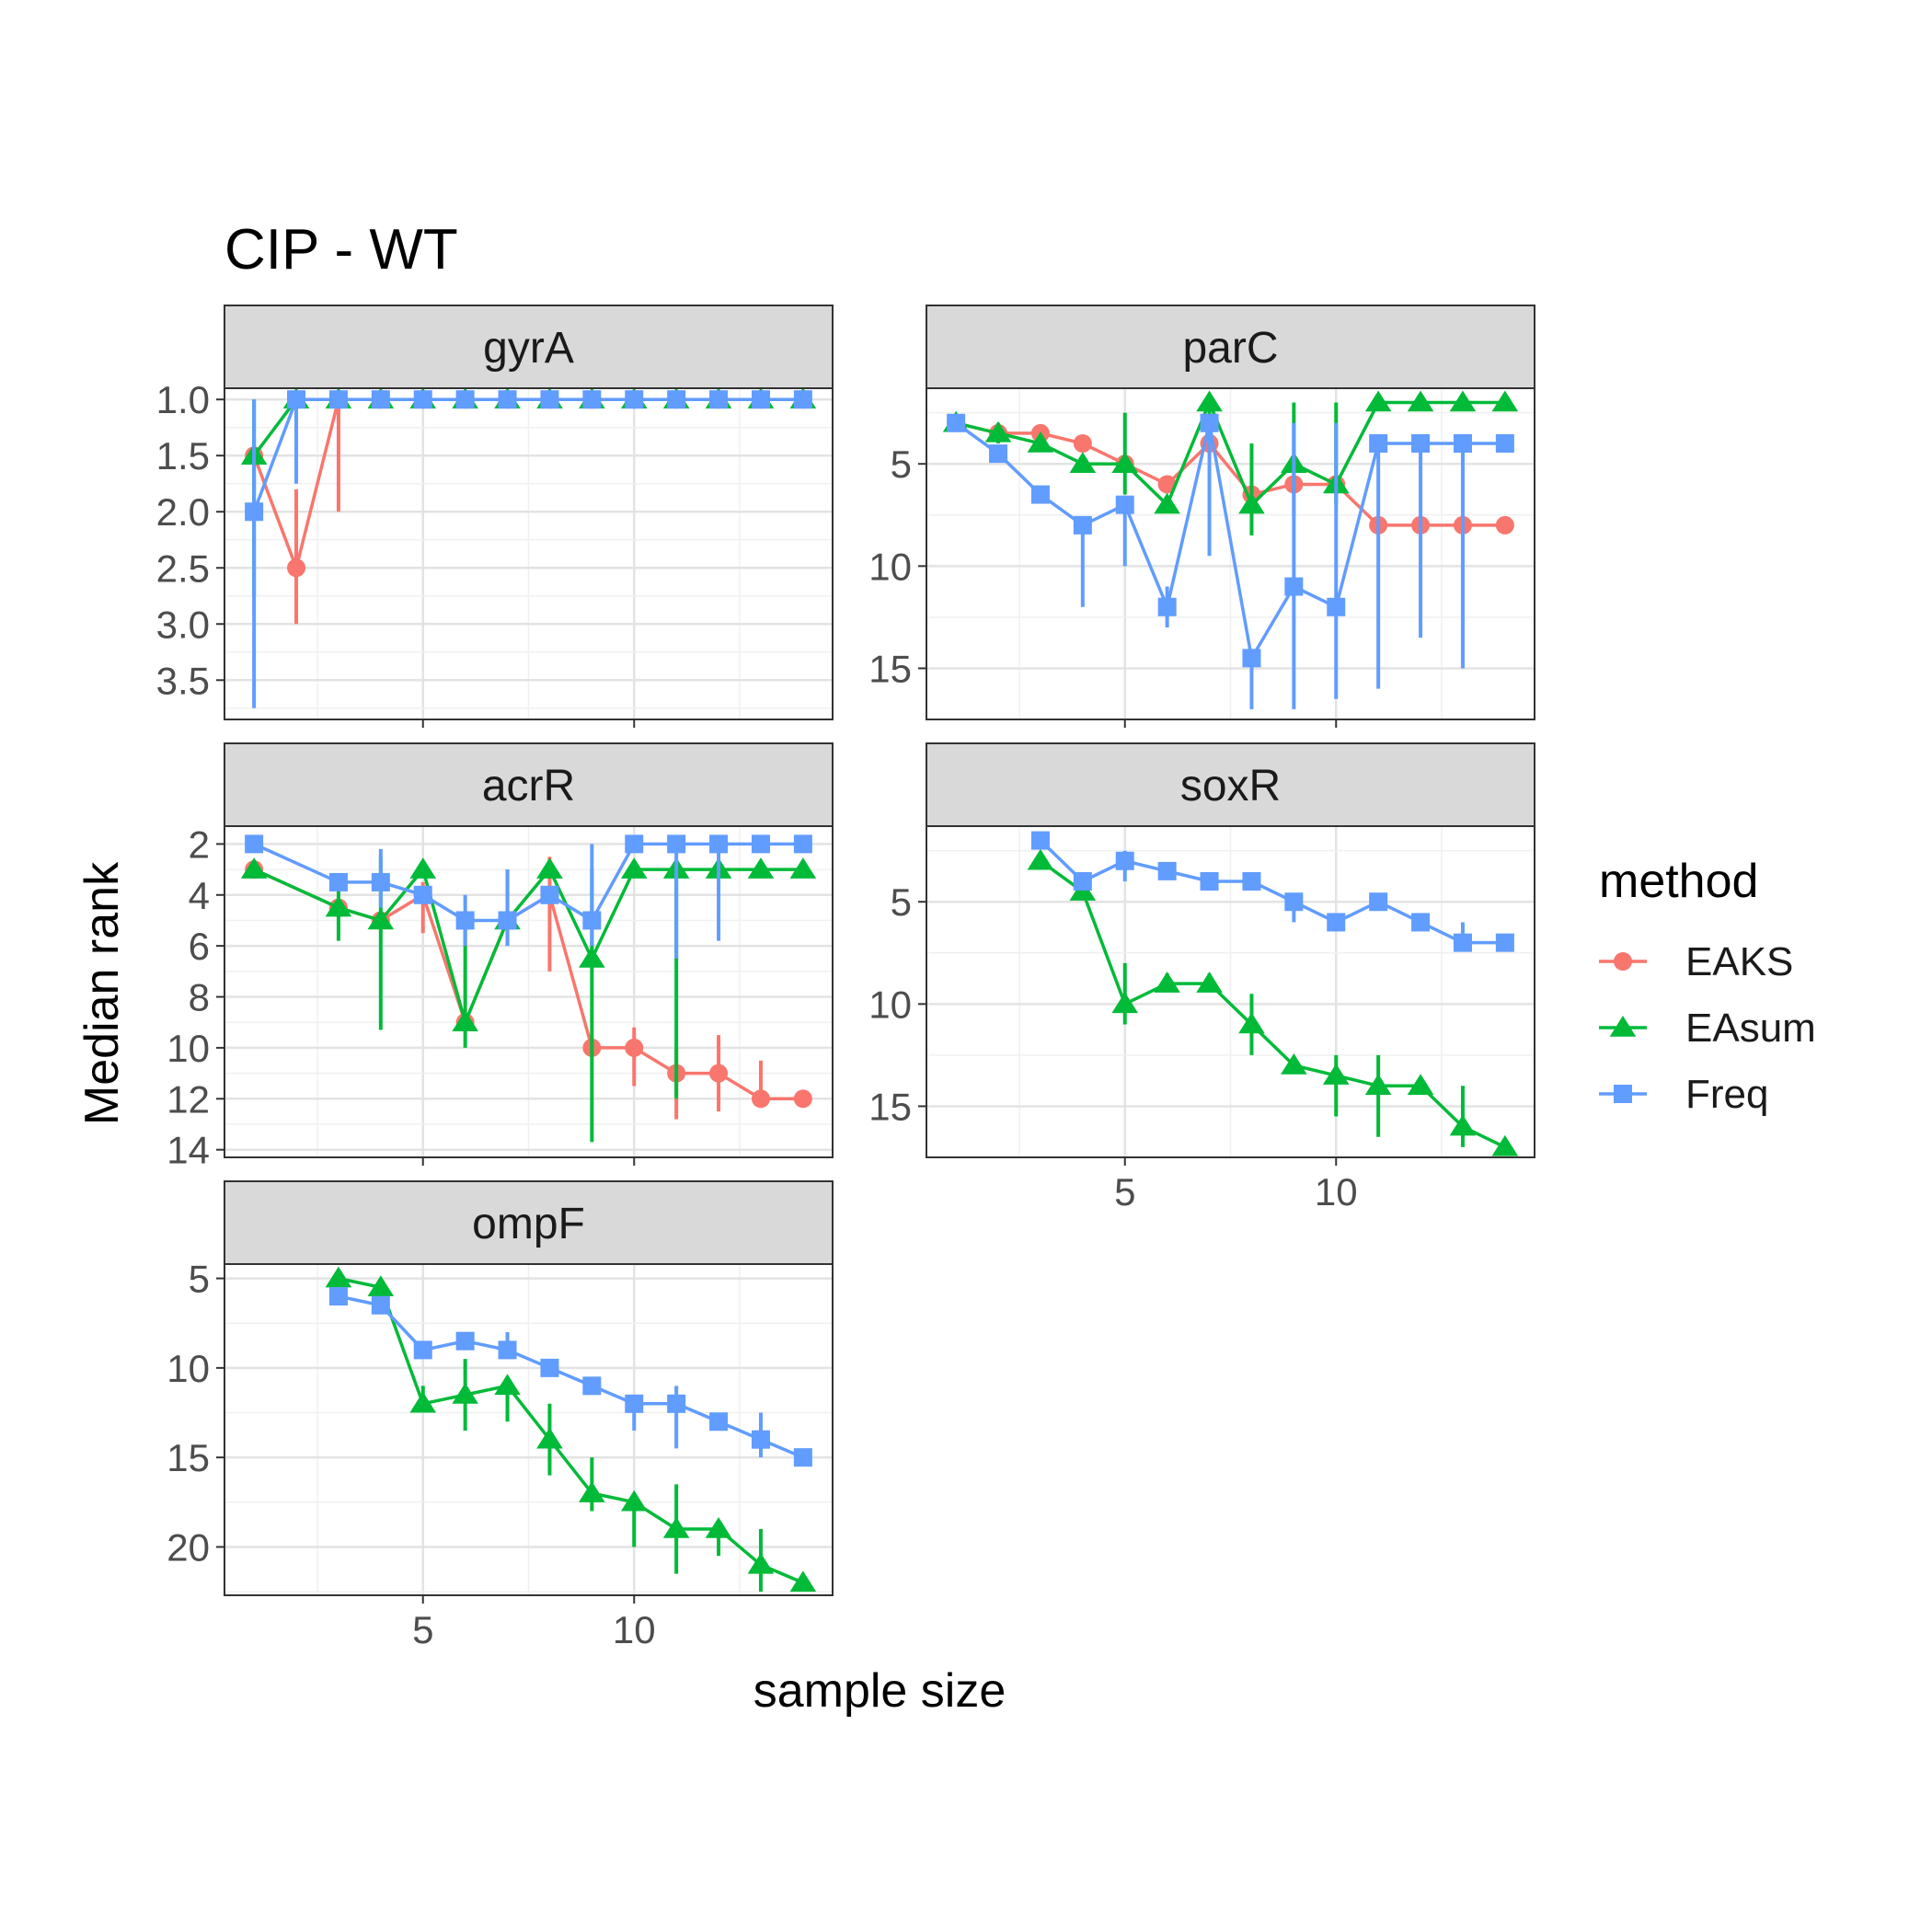 The width and height of the screenshot is (1932, 1932). Describe the element at coordinates (199, 997) in the screenshot. I see `y-tick-label: 8` at that location.